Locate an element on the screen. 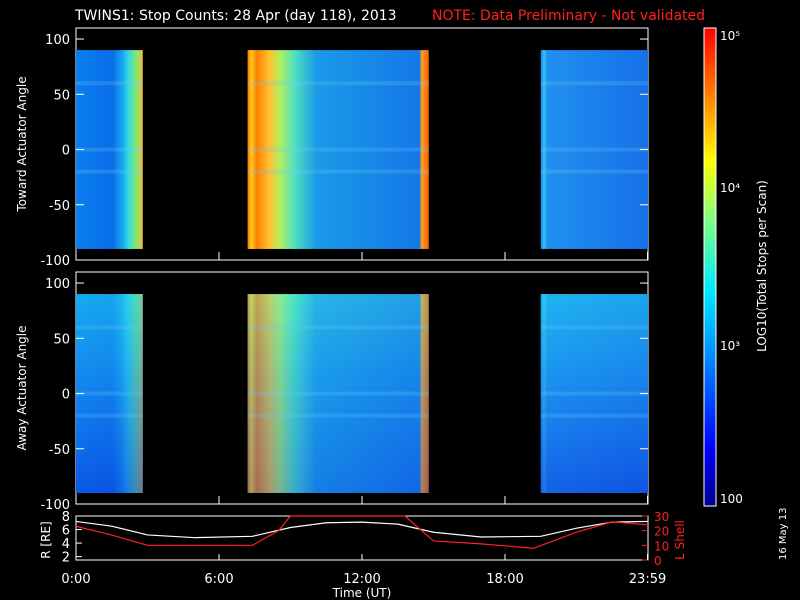  xtick-label: 23:59 is located at coordinates (647, 579).